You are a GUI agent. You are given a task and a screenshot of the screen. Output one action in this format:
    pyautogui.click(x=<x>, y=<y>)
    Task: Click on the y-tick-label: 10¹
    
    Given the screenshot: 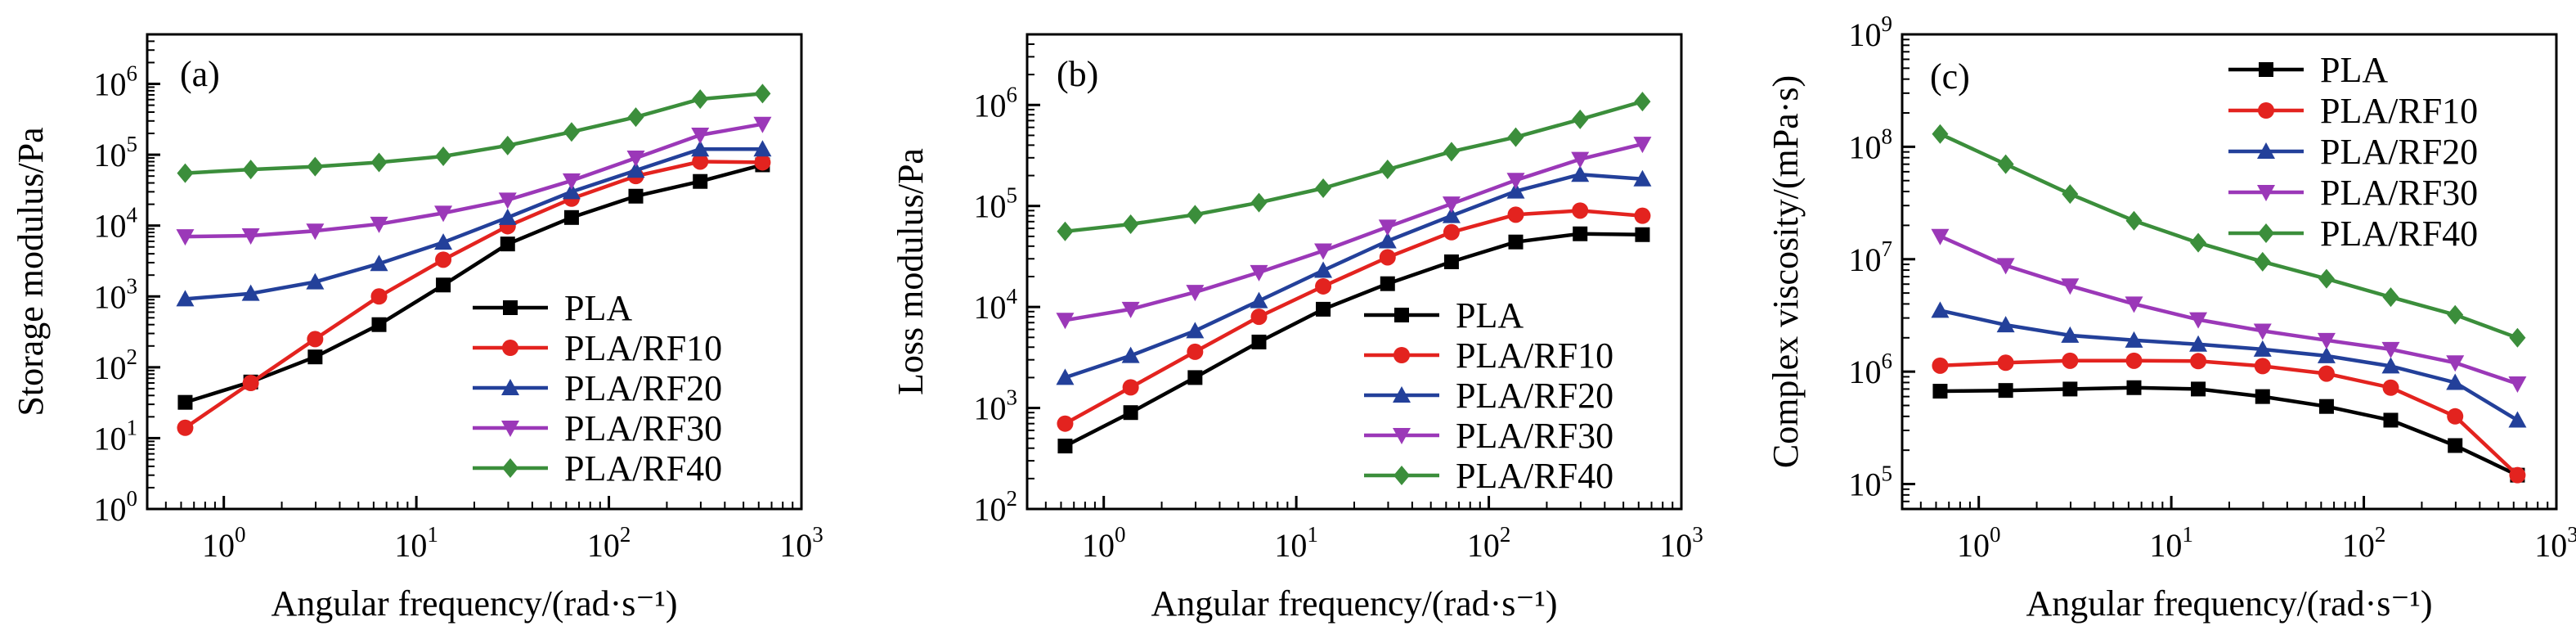 What is the action you would take?
    pyautogui.click(x=116, y=436)
    